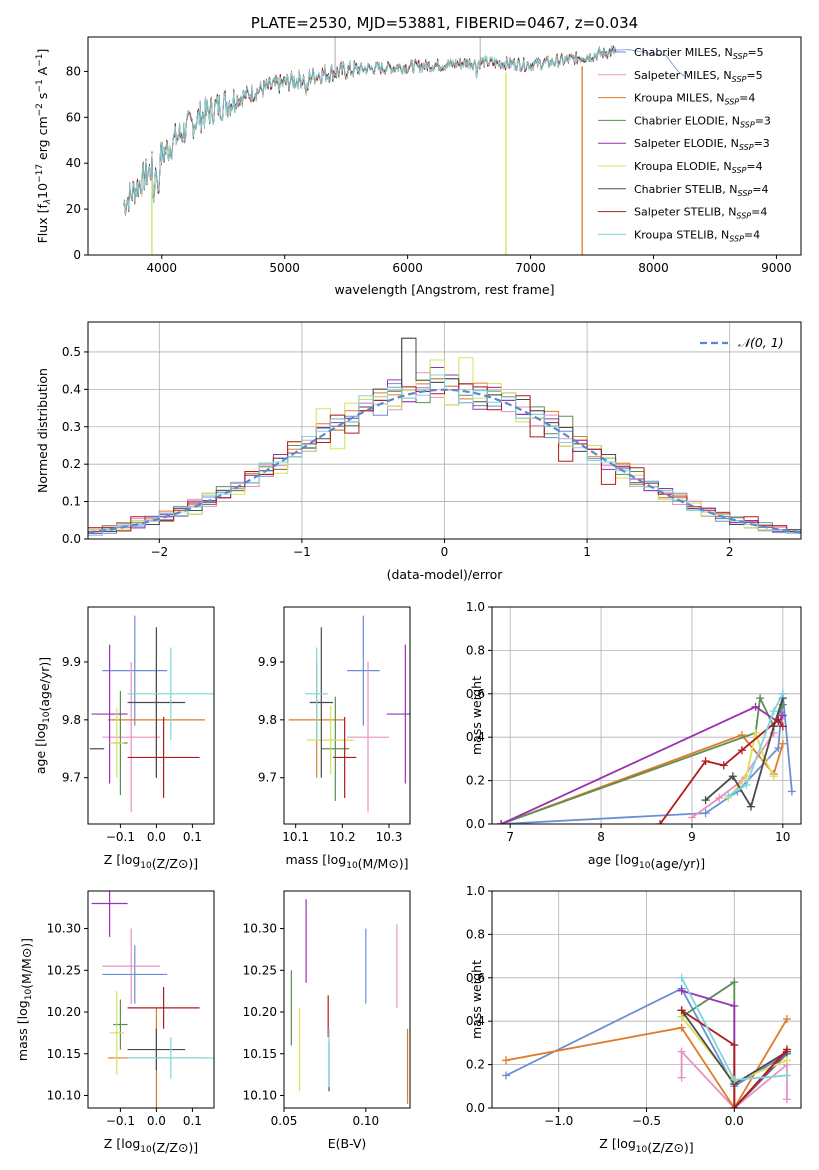 This screenshot has width=819, height=1170. What do you see at coordinates (776, 268) in the screenshot?
I see `x-tick-label: 9000` at bounding box center [776, 268].